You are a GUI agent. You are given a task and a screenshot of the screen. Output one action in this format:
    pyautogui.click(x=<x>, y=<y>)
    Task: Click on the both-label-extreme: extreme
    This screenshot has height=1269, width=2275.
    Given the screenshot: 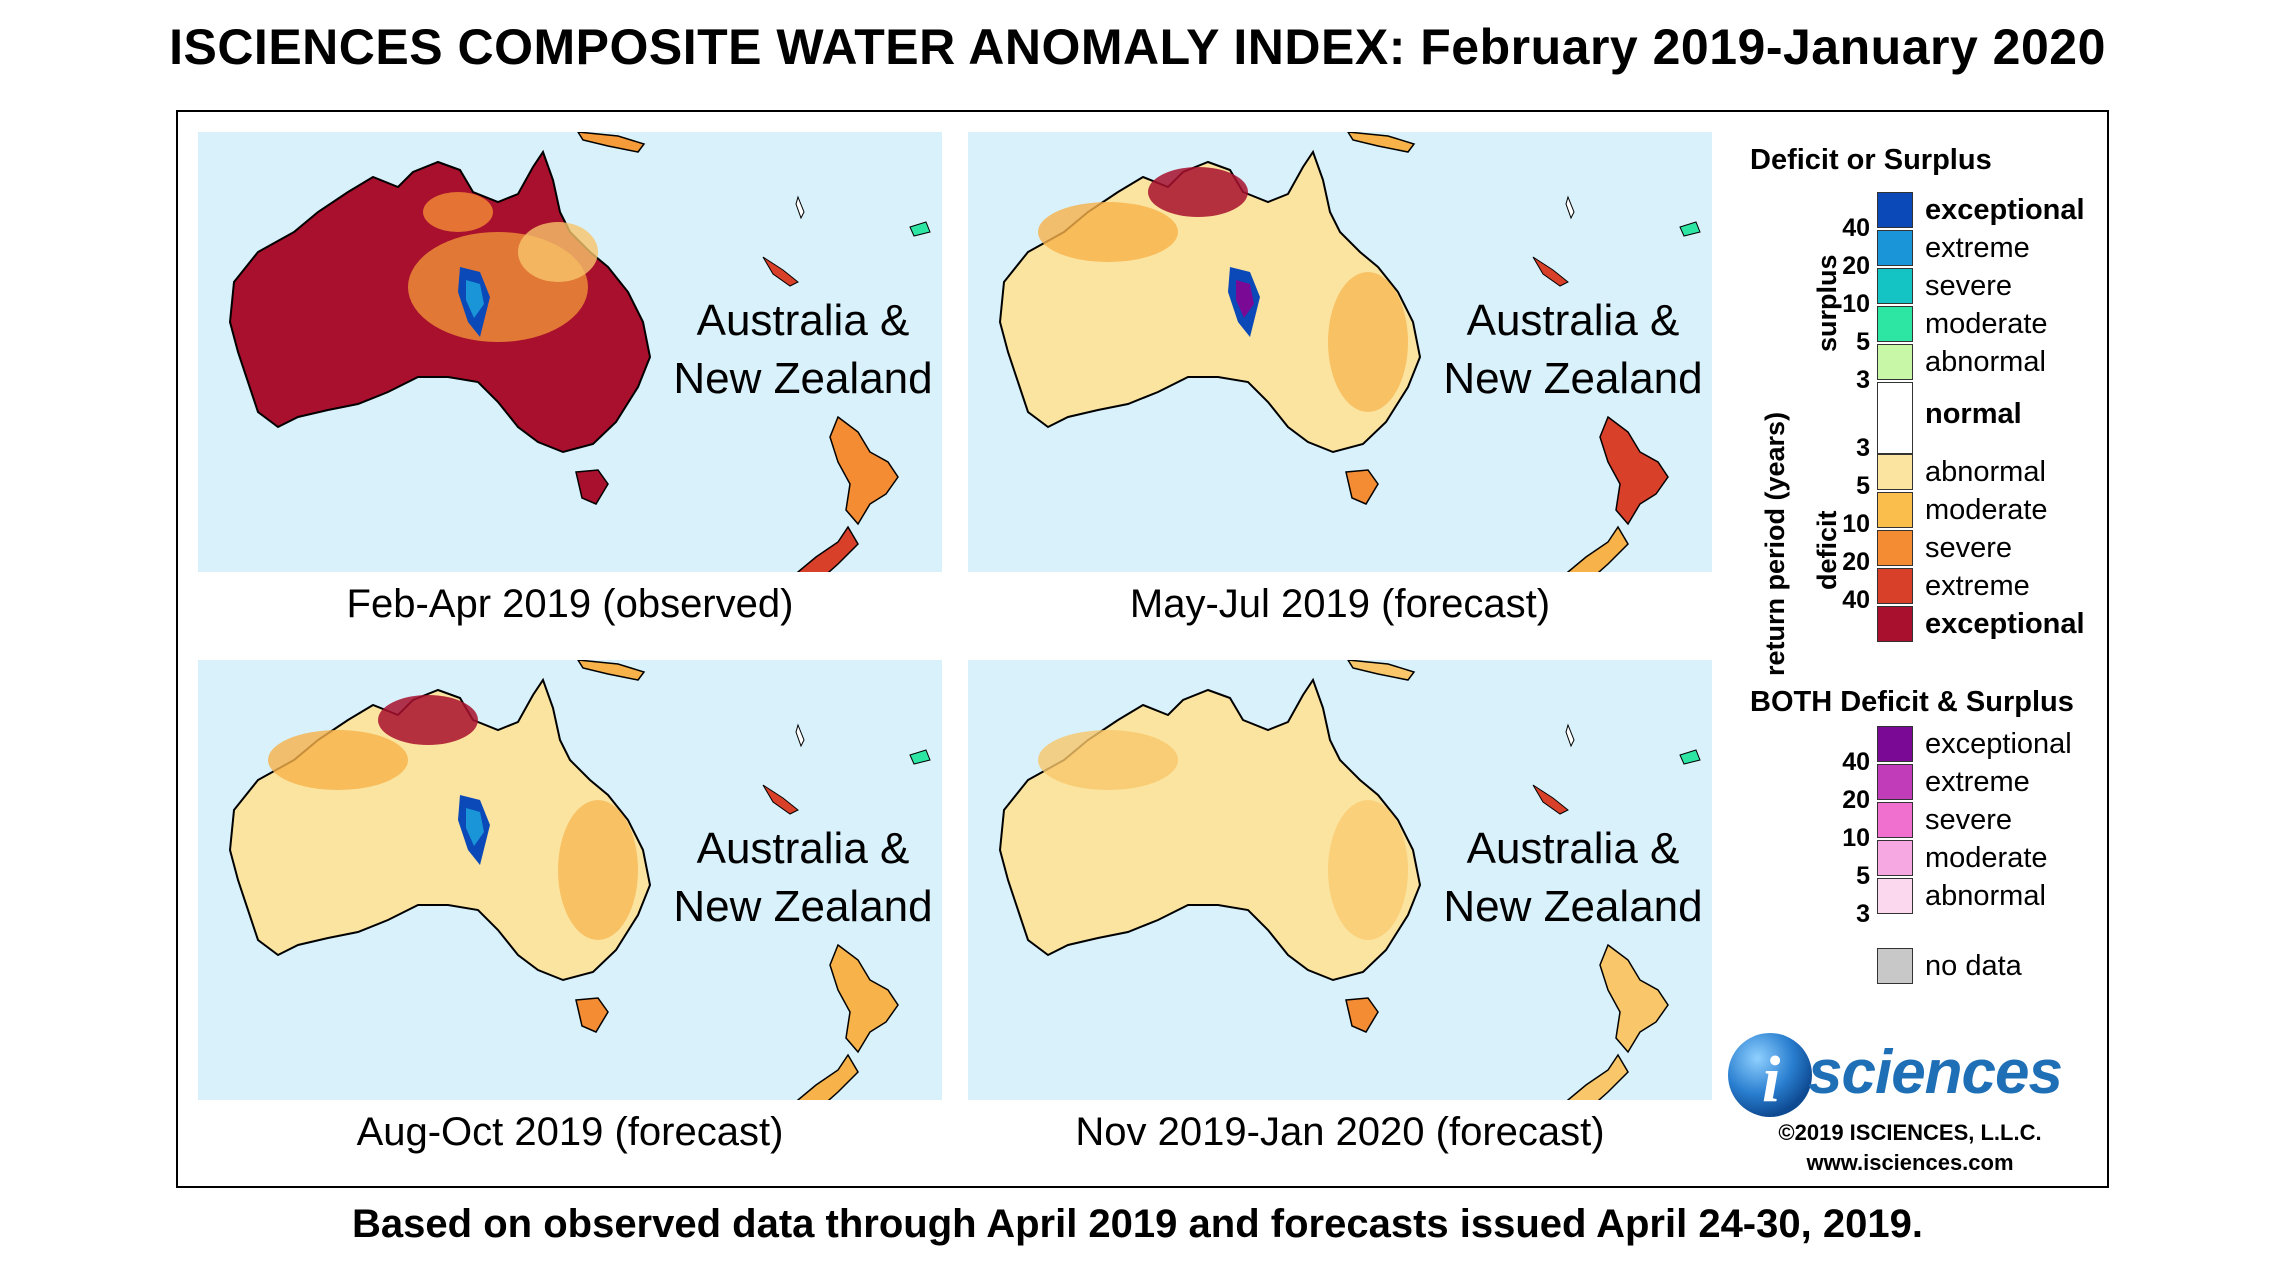 What is the action you would take?
    pyautogui.click(x=1977, y=782)
    